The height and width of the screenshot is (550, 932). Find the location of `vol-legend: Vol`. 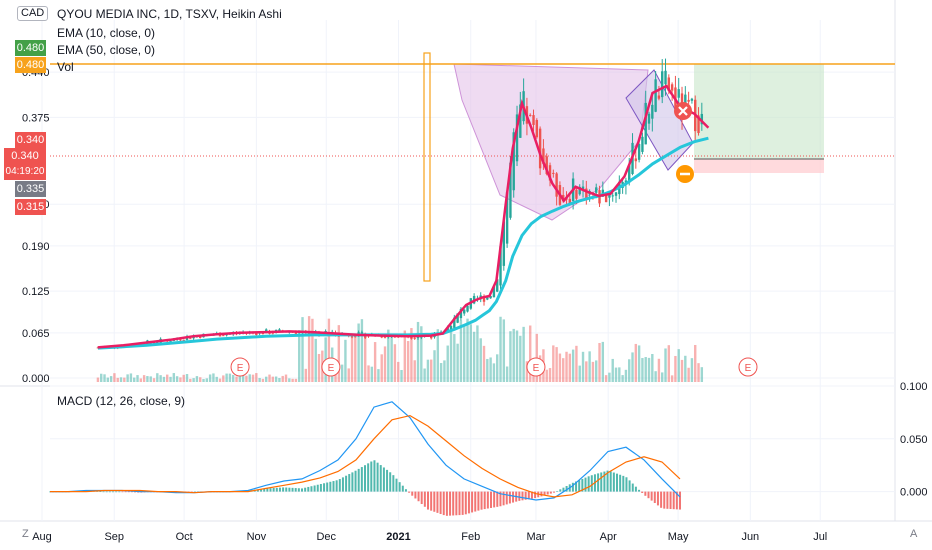

vol-legend: Vol is located at coordinates (65, 67).